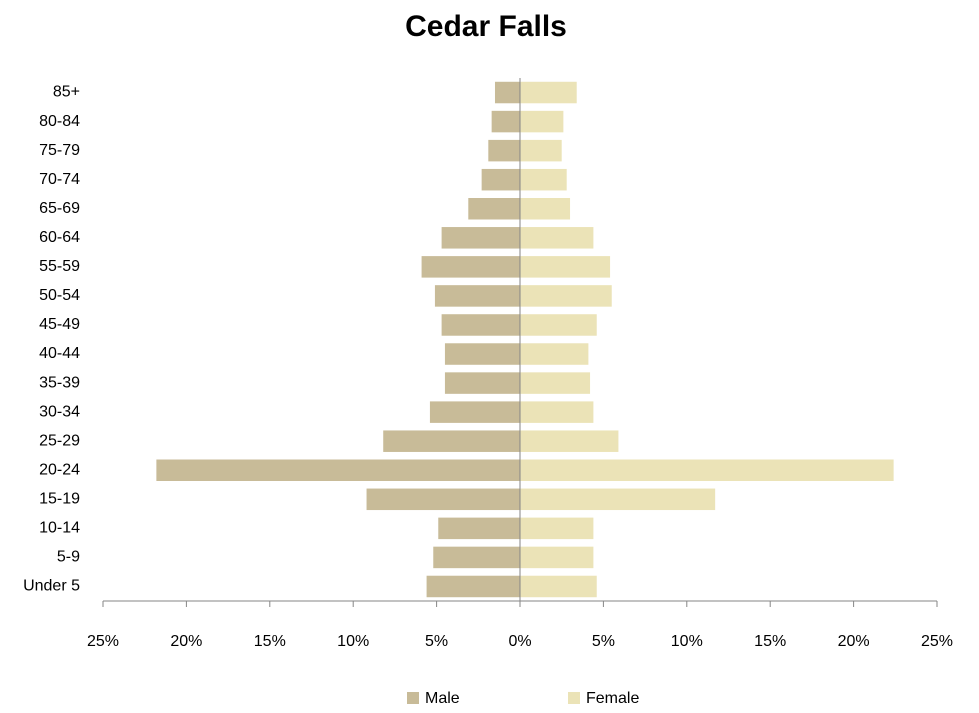  Describe the element at coordinates (59, 208) in the screenshot. I see `y-tick-label: 65-69` at that location.